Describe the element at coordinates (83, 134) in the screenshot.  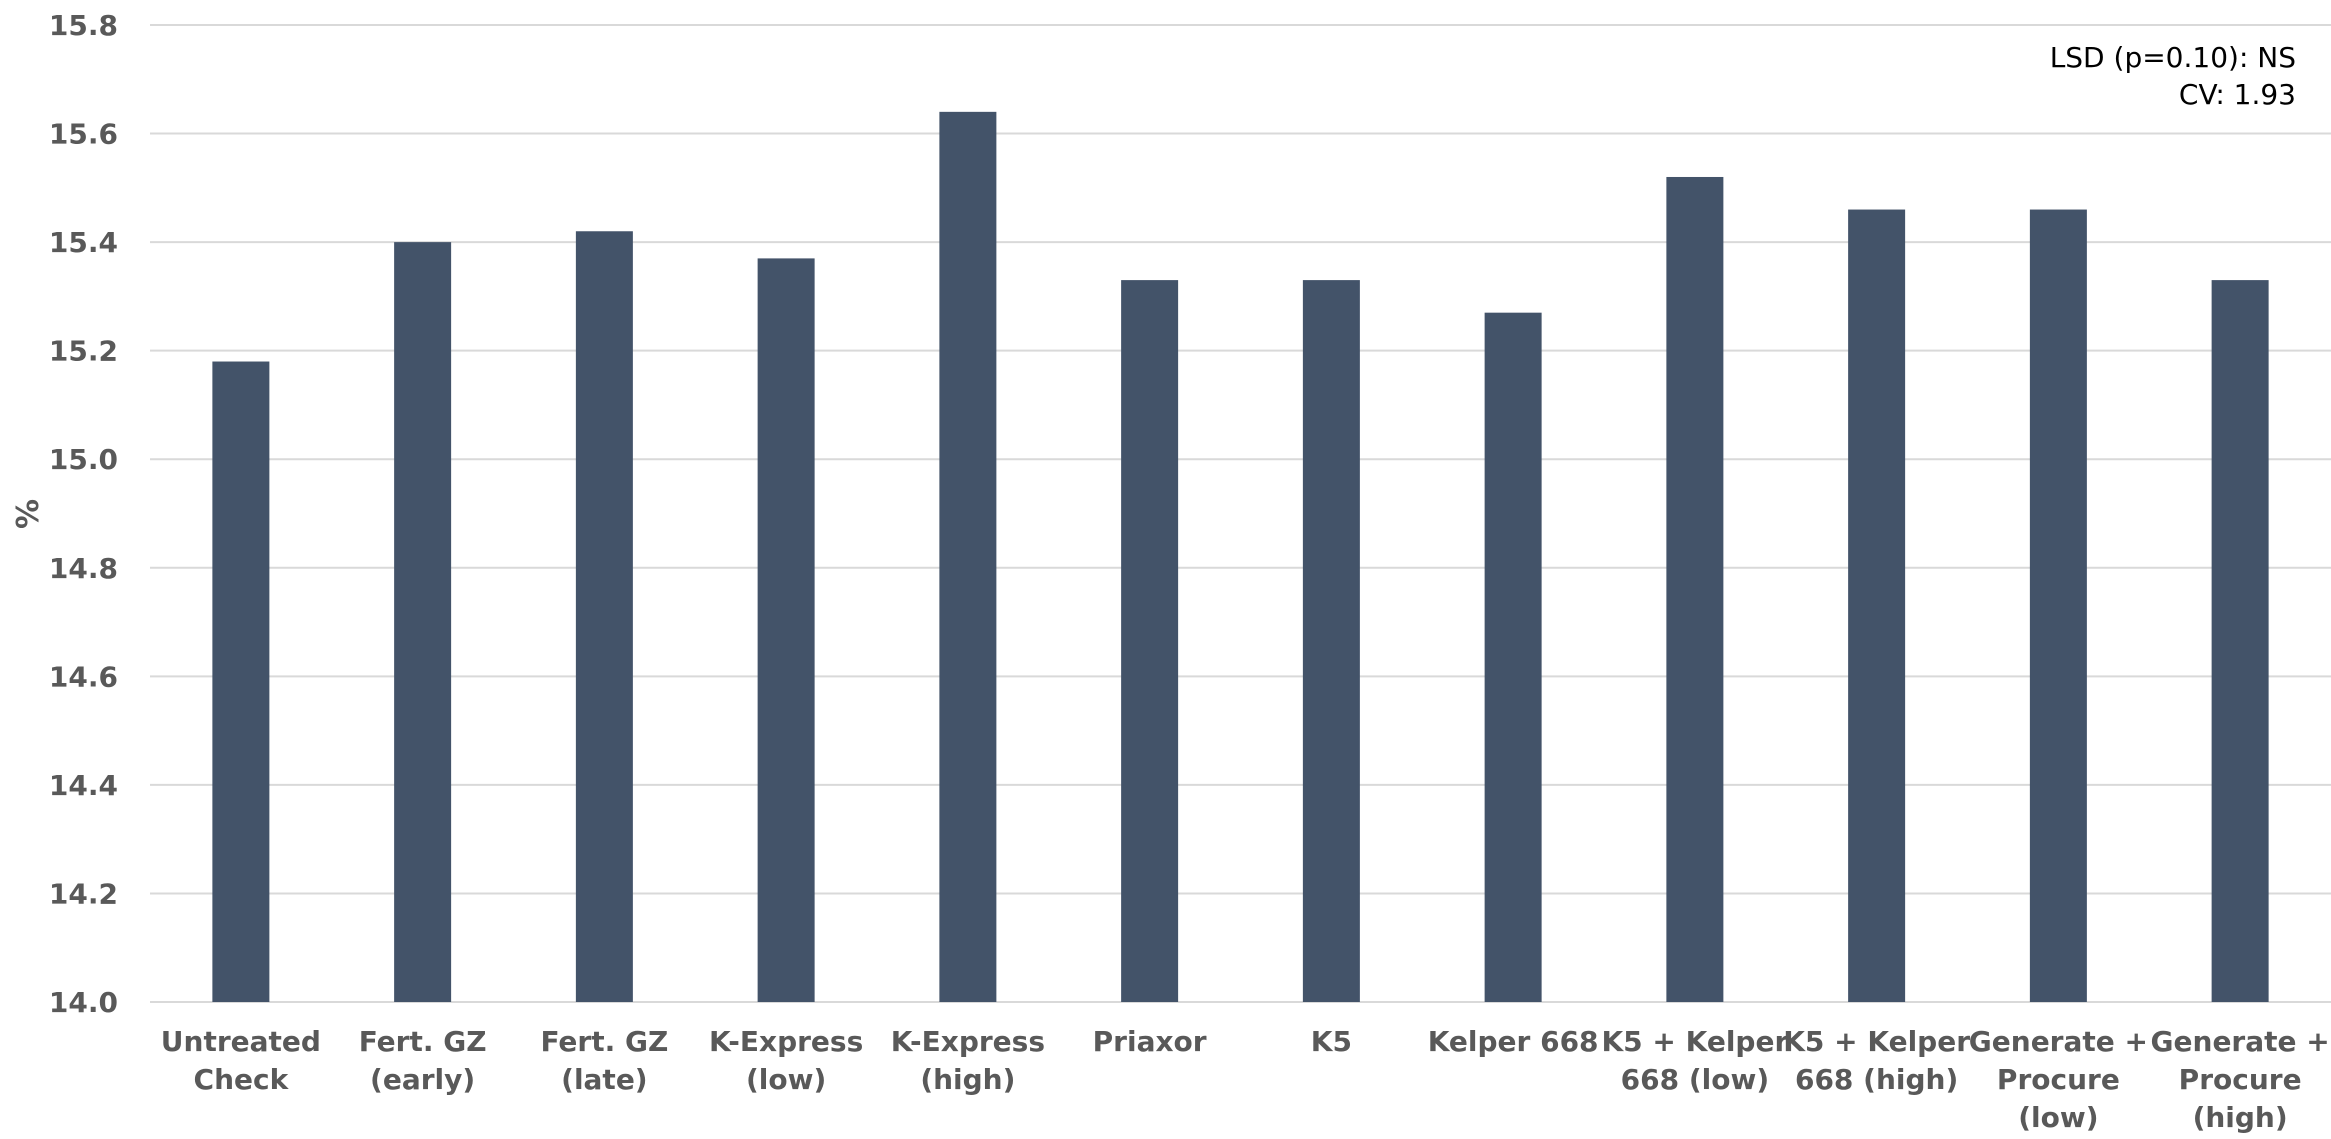
I see `y-tick-label: 15.6` at that location.